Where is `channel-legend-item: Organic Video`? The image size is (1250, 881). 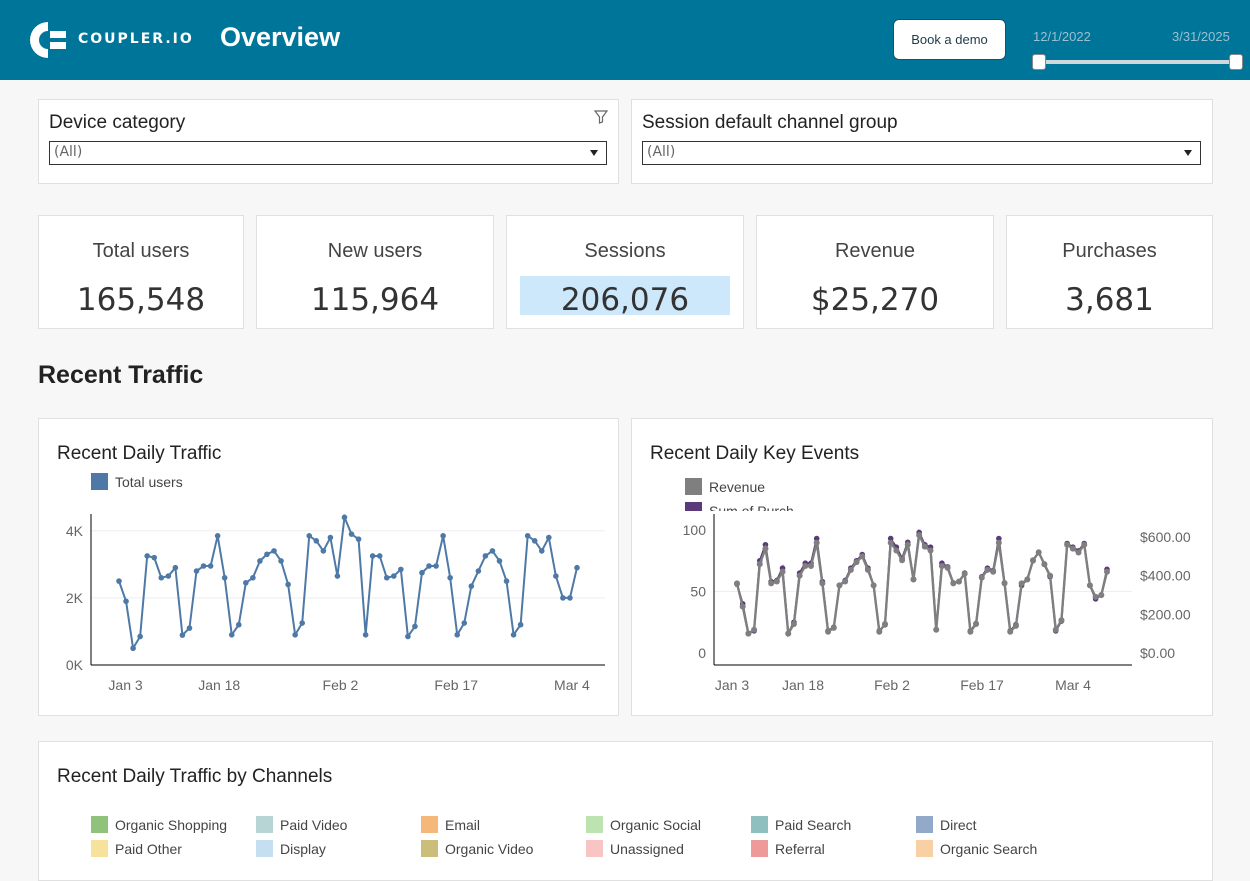 channel-legend-item: Organic Video is located at coordinates (477, 848).